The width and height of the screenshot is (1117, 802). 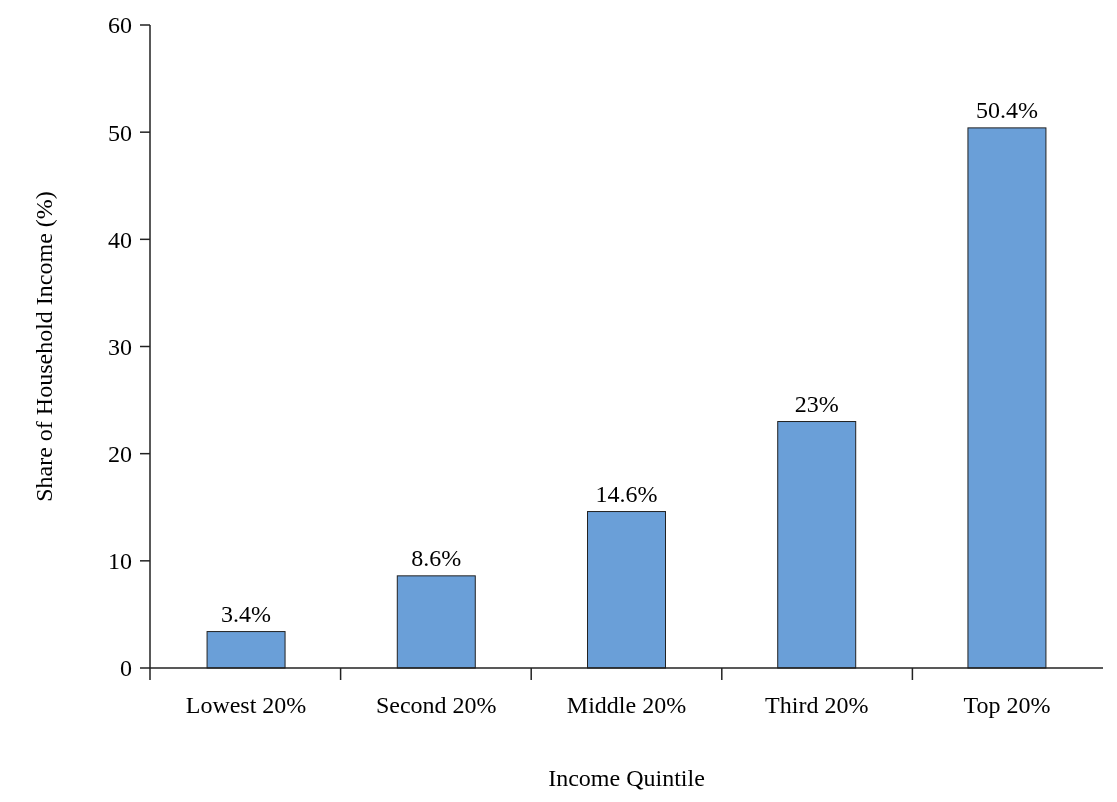 What do you see at coordinates (1006, 109) in the screenshot?
I see `data-label: 50.4%` at bounding box center [1006, 109].